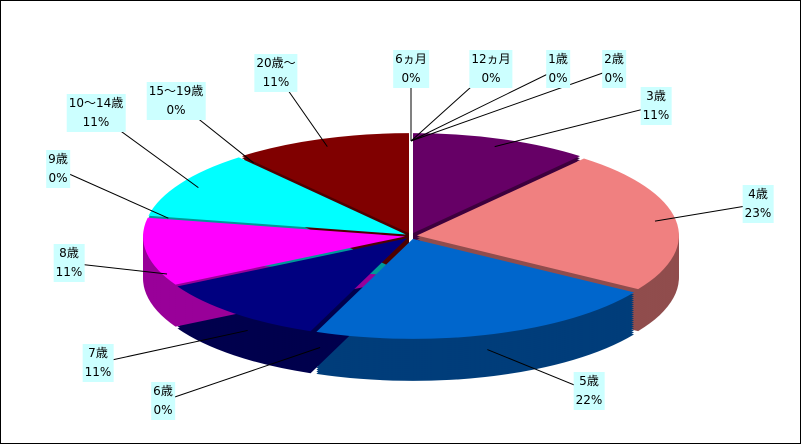 This screenshot has height=444, width=801. What do you see at coordinates (491, 59) in the screenshot?
I see `category-label: 12ヵ月` at bounding box center [491, 59].